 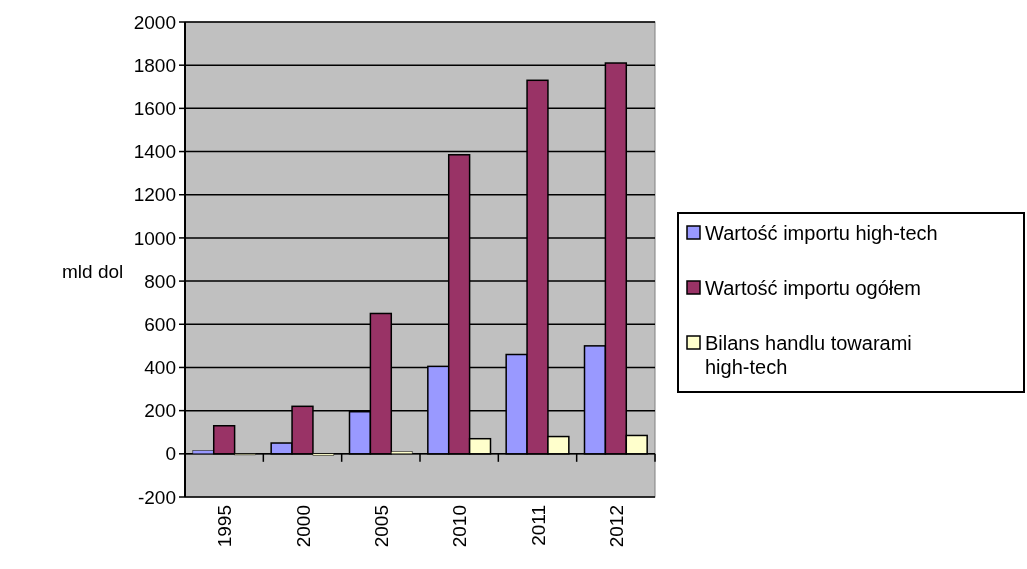 I want to click on y-tick-label: 2000, so click(x=154, y=22).